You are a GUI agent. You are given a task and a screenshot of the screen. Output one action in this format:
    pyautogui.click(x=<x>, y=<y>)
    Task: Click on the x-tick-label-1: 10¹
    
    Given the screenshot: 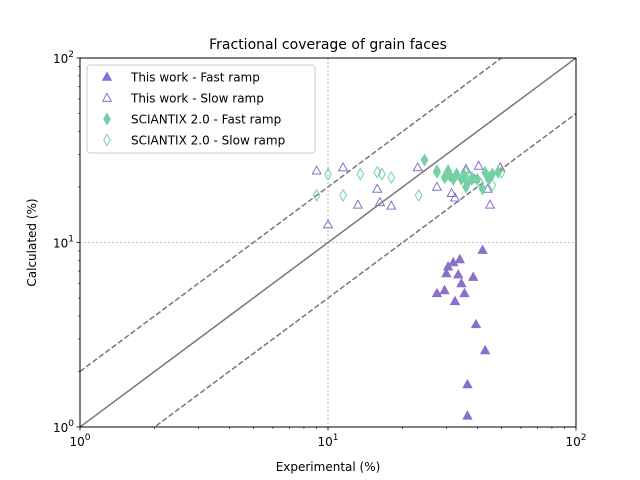 What is the action you would take?
    pyautogui.click(x=327, y=441)
    